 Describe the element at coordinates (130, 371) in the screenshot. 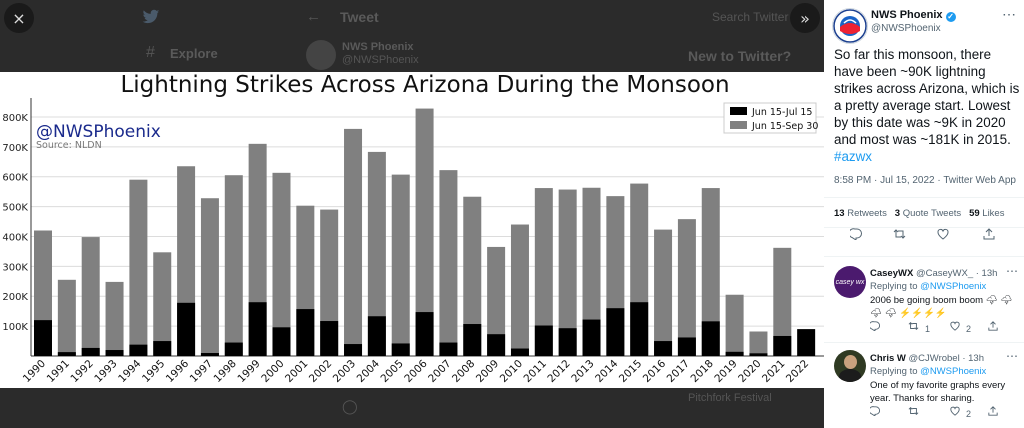

I see `x-tick-label: 1994` at that location.